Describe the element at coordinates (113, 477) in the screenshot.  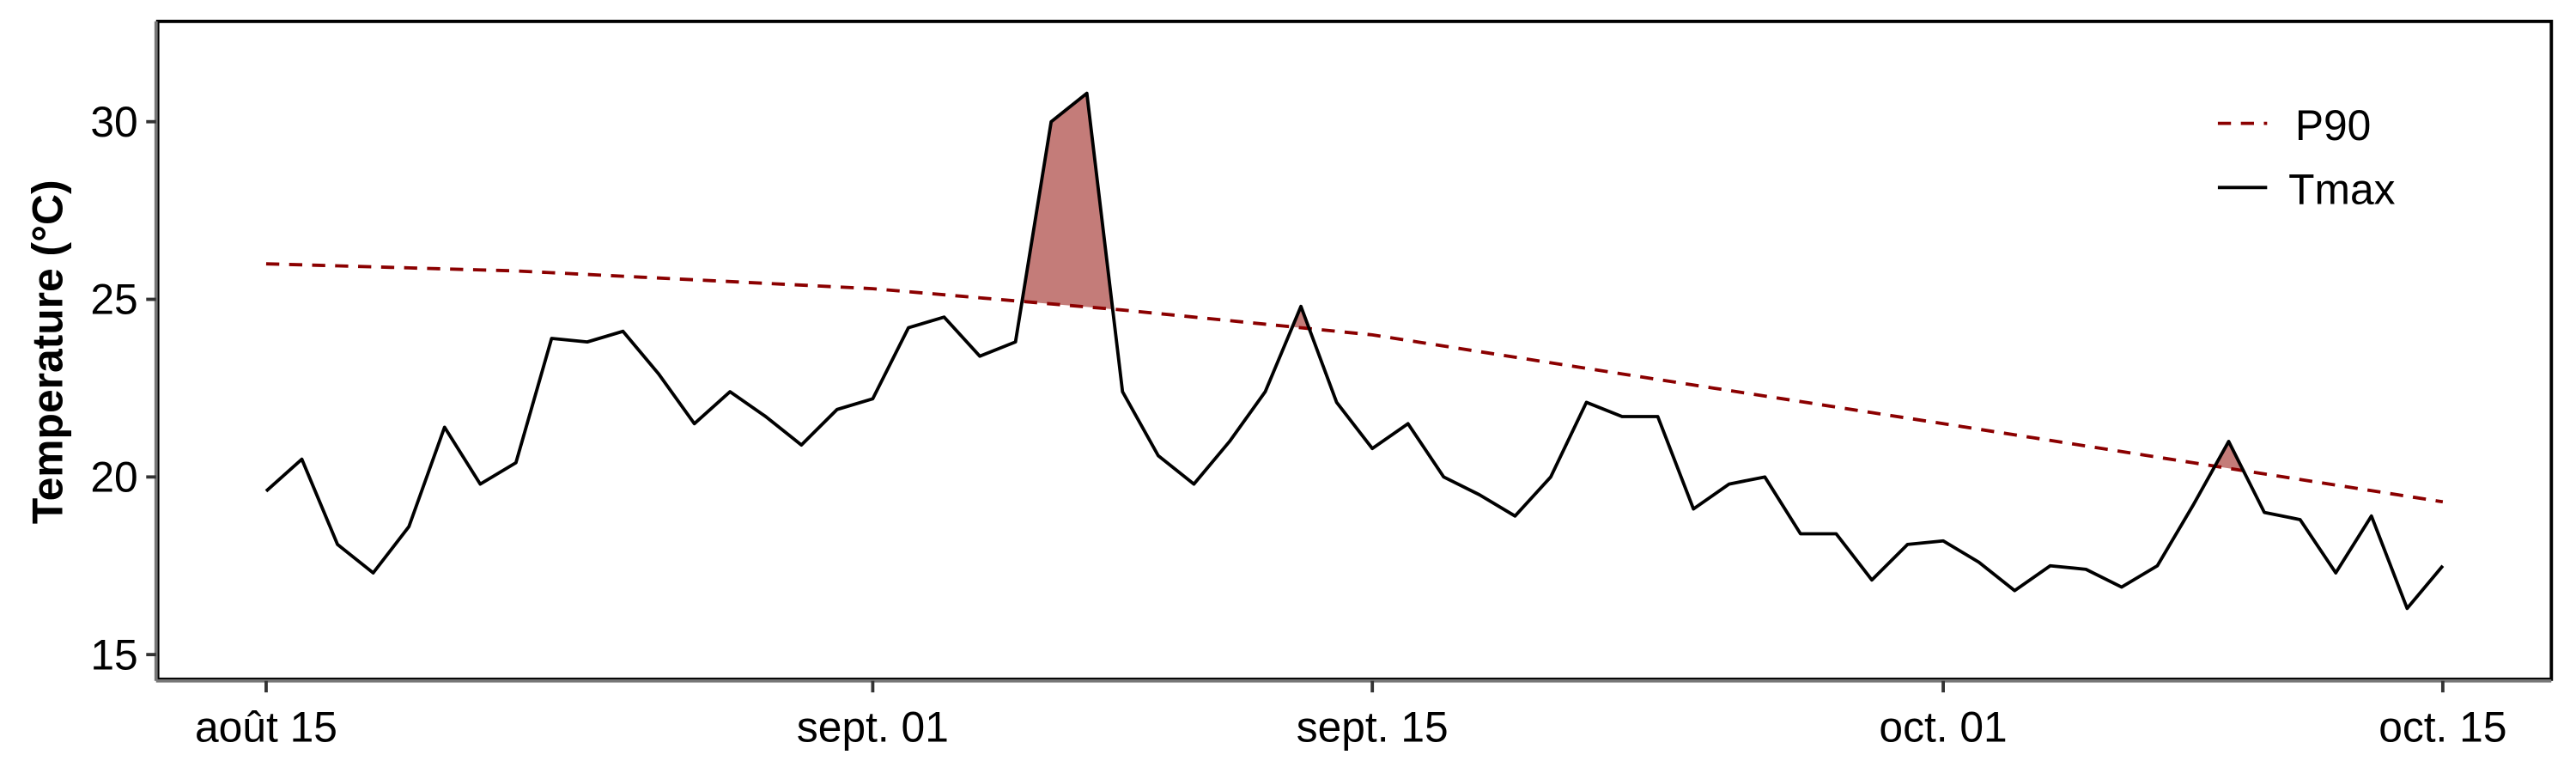
I see `y-tick-label: 20` at that location.